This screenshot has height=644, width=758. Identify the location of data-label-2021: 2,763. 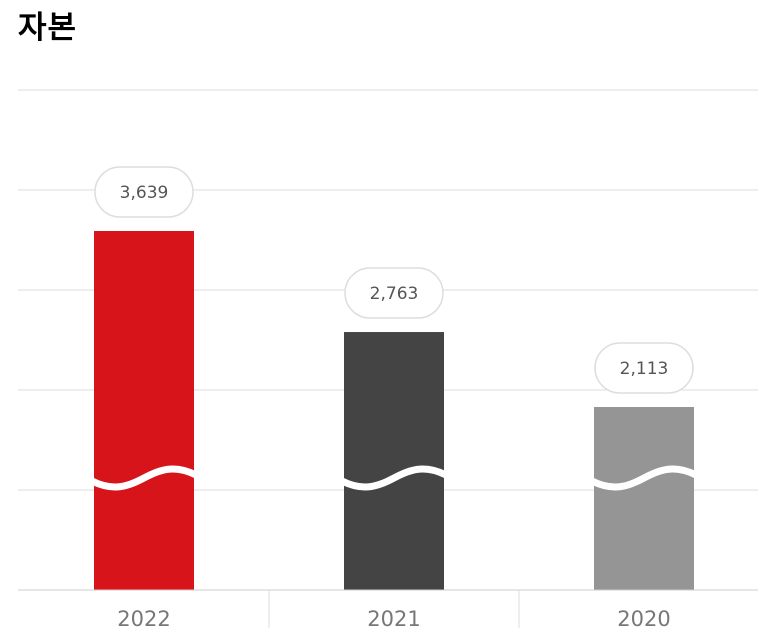
(394, 294).